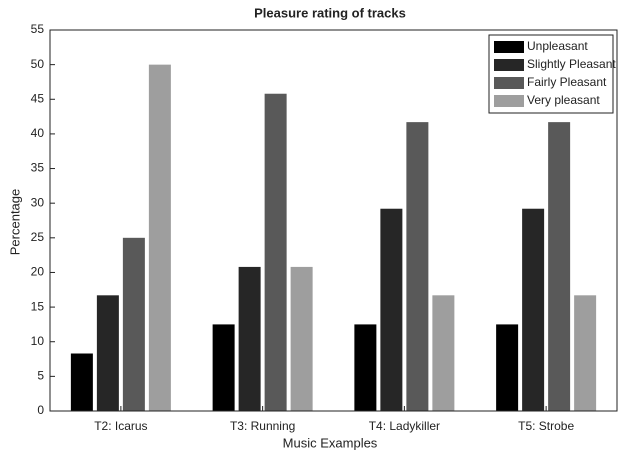 This screenshot has width=620, height=453. Describe the element at coordinates (38, 133) in the screenshot. I see `y-tick-label: 40` at that location.